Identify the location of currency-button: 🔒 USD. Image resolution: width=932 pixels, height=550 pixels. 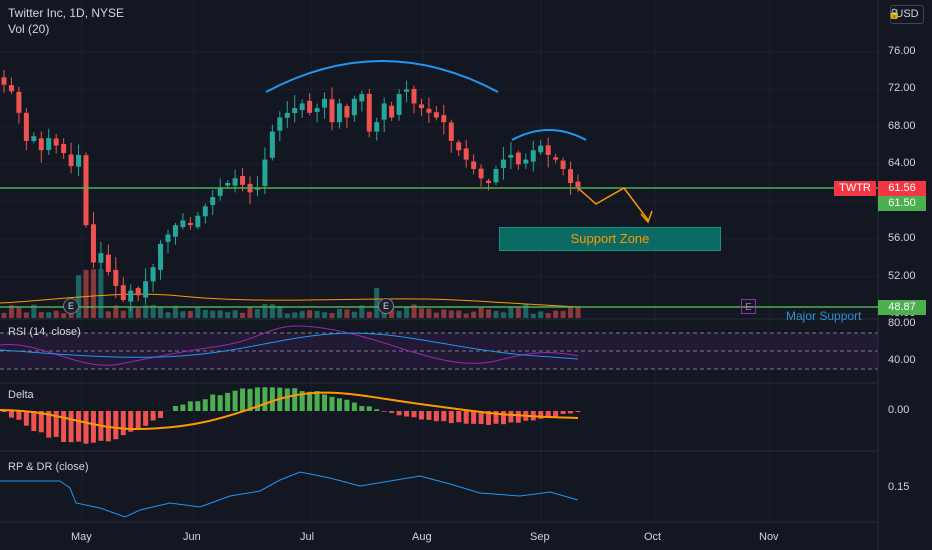
(906, 14).